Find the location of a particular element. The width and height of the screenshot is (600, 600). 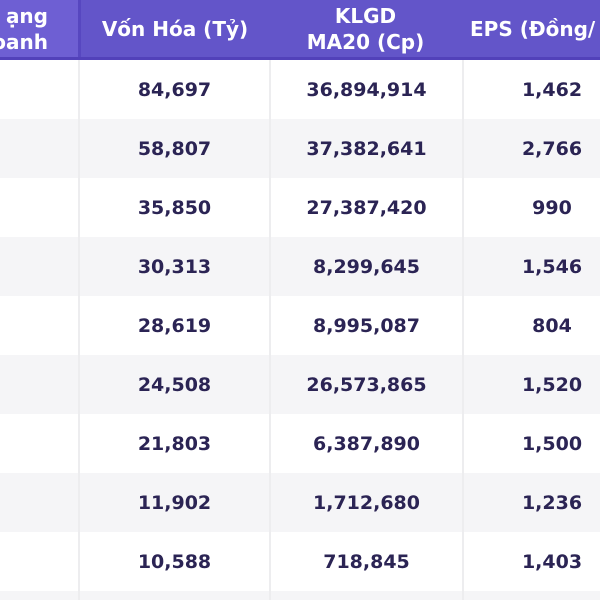

cell-klgd-ma20: 6,387,890 is located at coordinates (365, 443).